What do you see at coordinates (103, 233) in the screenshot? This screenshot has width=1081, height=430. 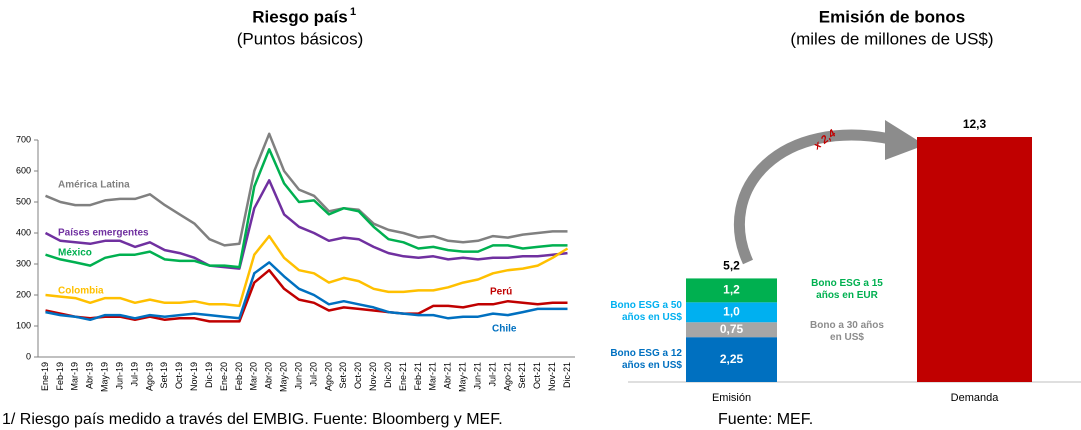 I see `series-label: Países emergentes` at bounding box center [103, 233].